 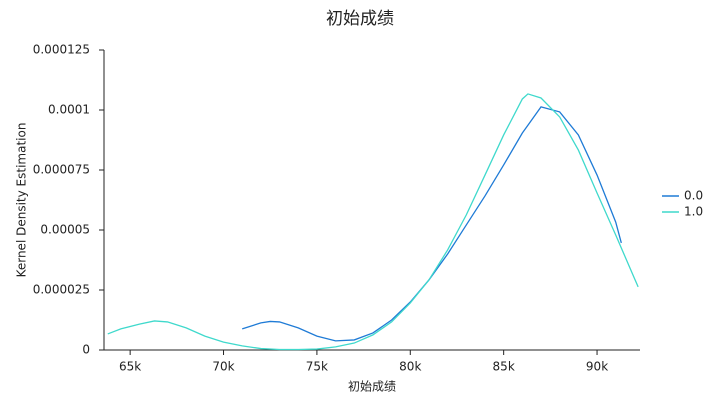 What do you see at coordinates (86, 350) in the screenshot?
I see `y-tick-label: 0` at bounding box center [86, 350].